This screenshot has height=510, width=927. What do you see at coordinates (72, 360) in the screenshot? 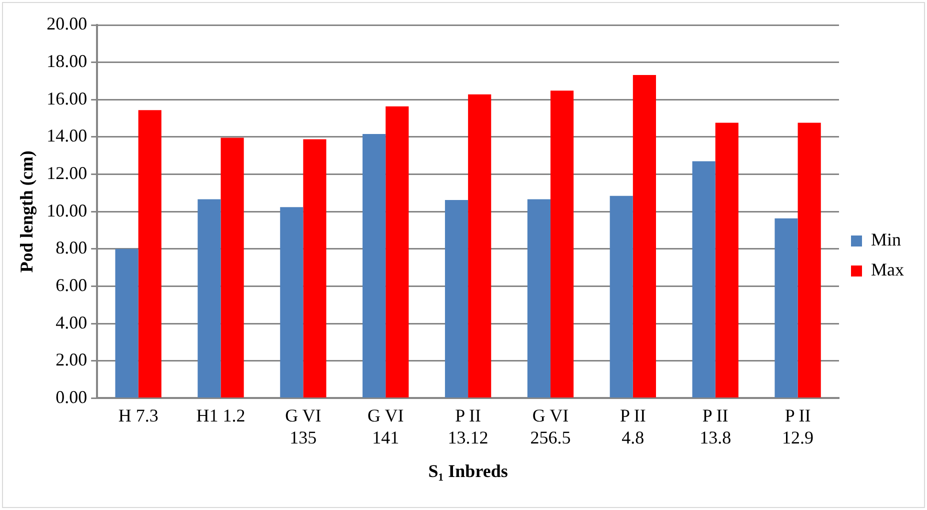
I see `y-tick-label: 2.00` at bounding box center [72, 360].